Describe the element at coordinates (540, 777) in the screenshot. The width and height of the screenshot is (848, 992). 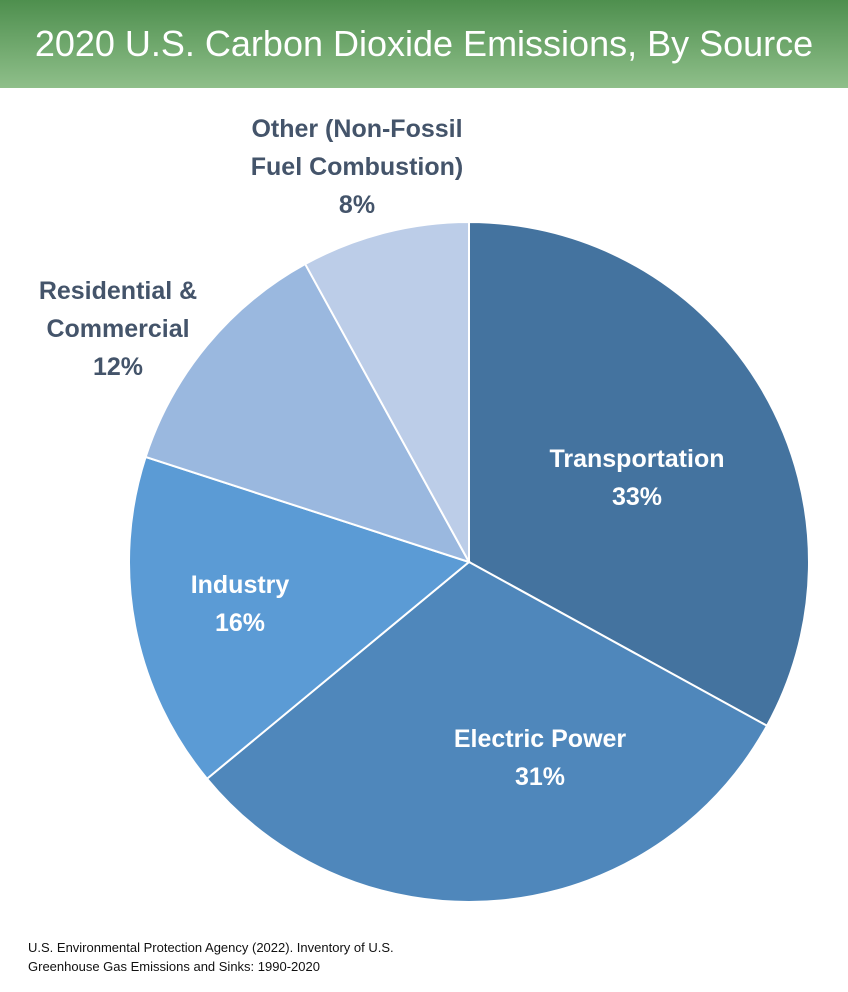
I see `value-label: 31%` at that location.